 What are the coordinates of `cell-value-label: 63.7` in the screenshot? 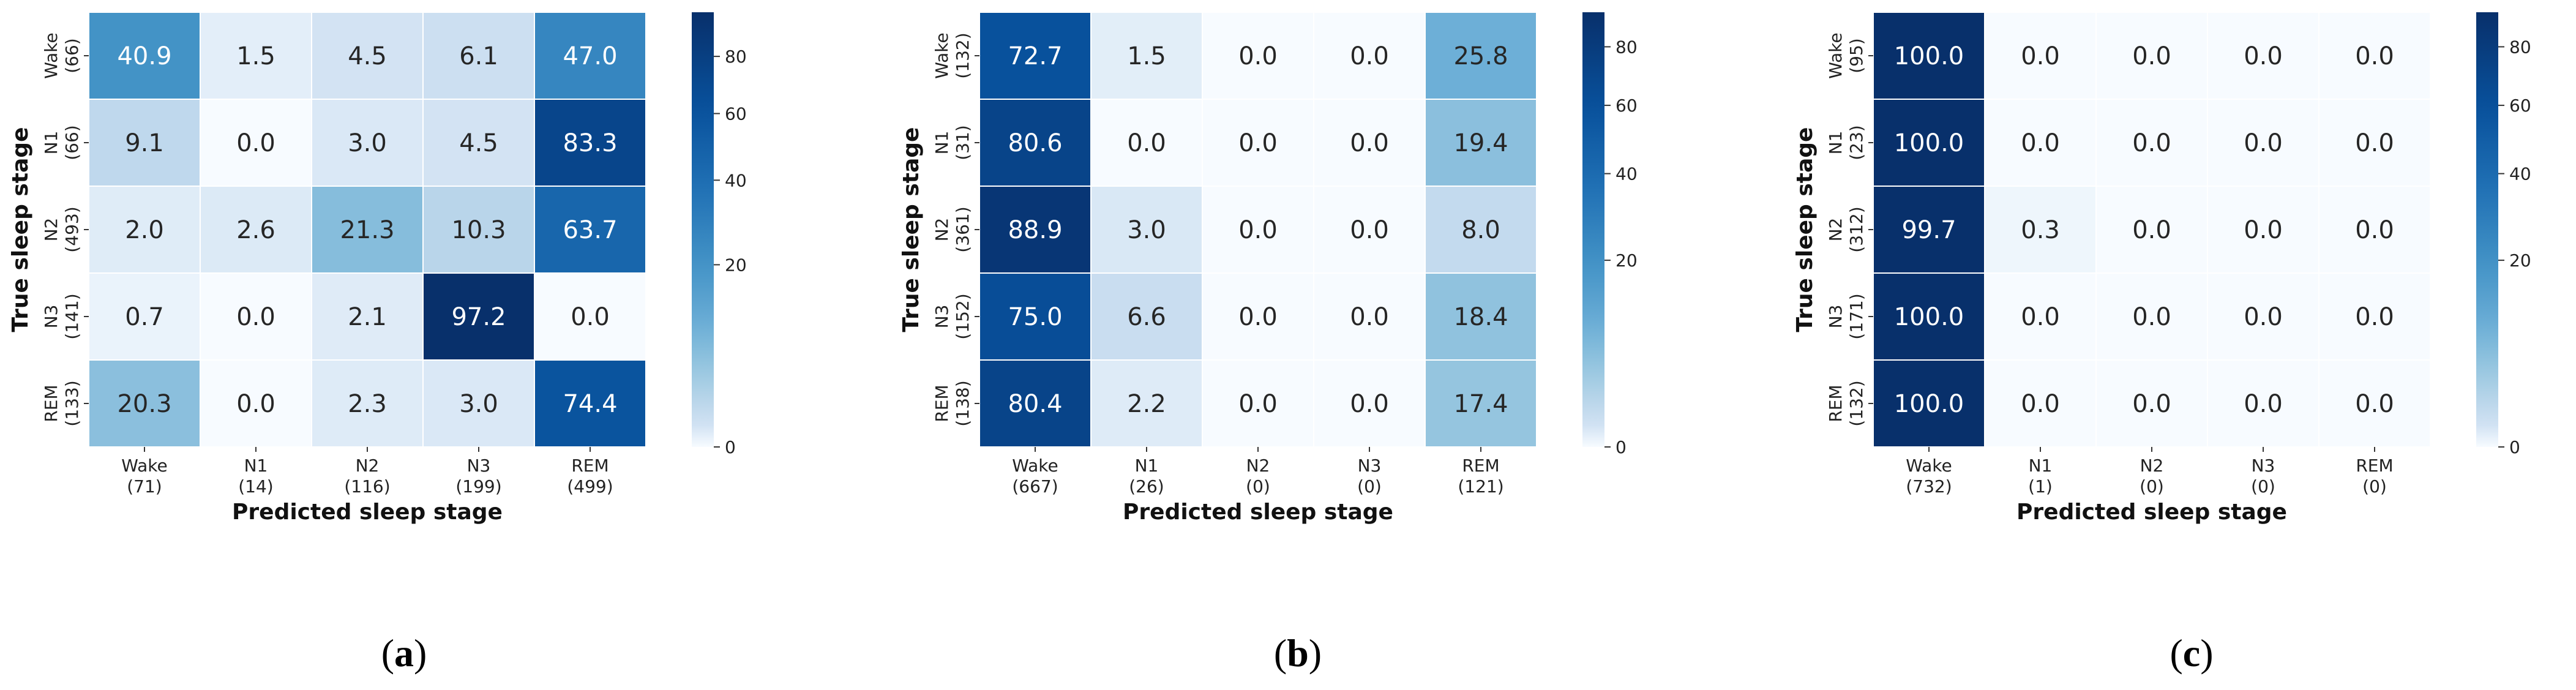 It's located at (590, 230).